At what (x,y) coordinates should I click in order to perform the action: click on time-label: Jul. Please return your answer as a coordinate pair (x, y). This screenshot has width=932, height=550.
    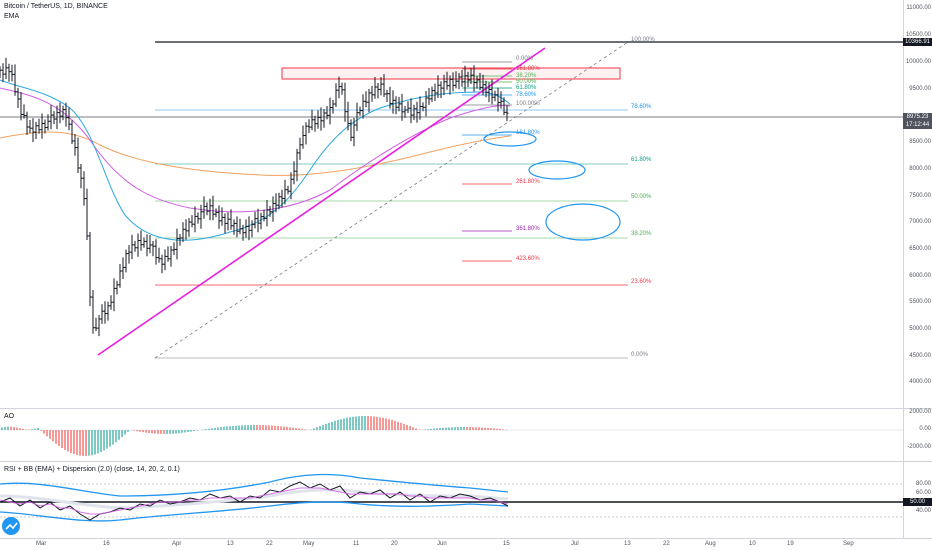
    Looking at the image, I should click on (575, 544).